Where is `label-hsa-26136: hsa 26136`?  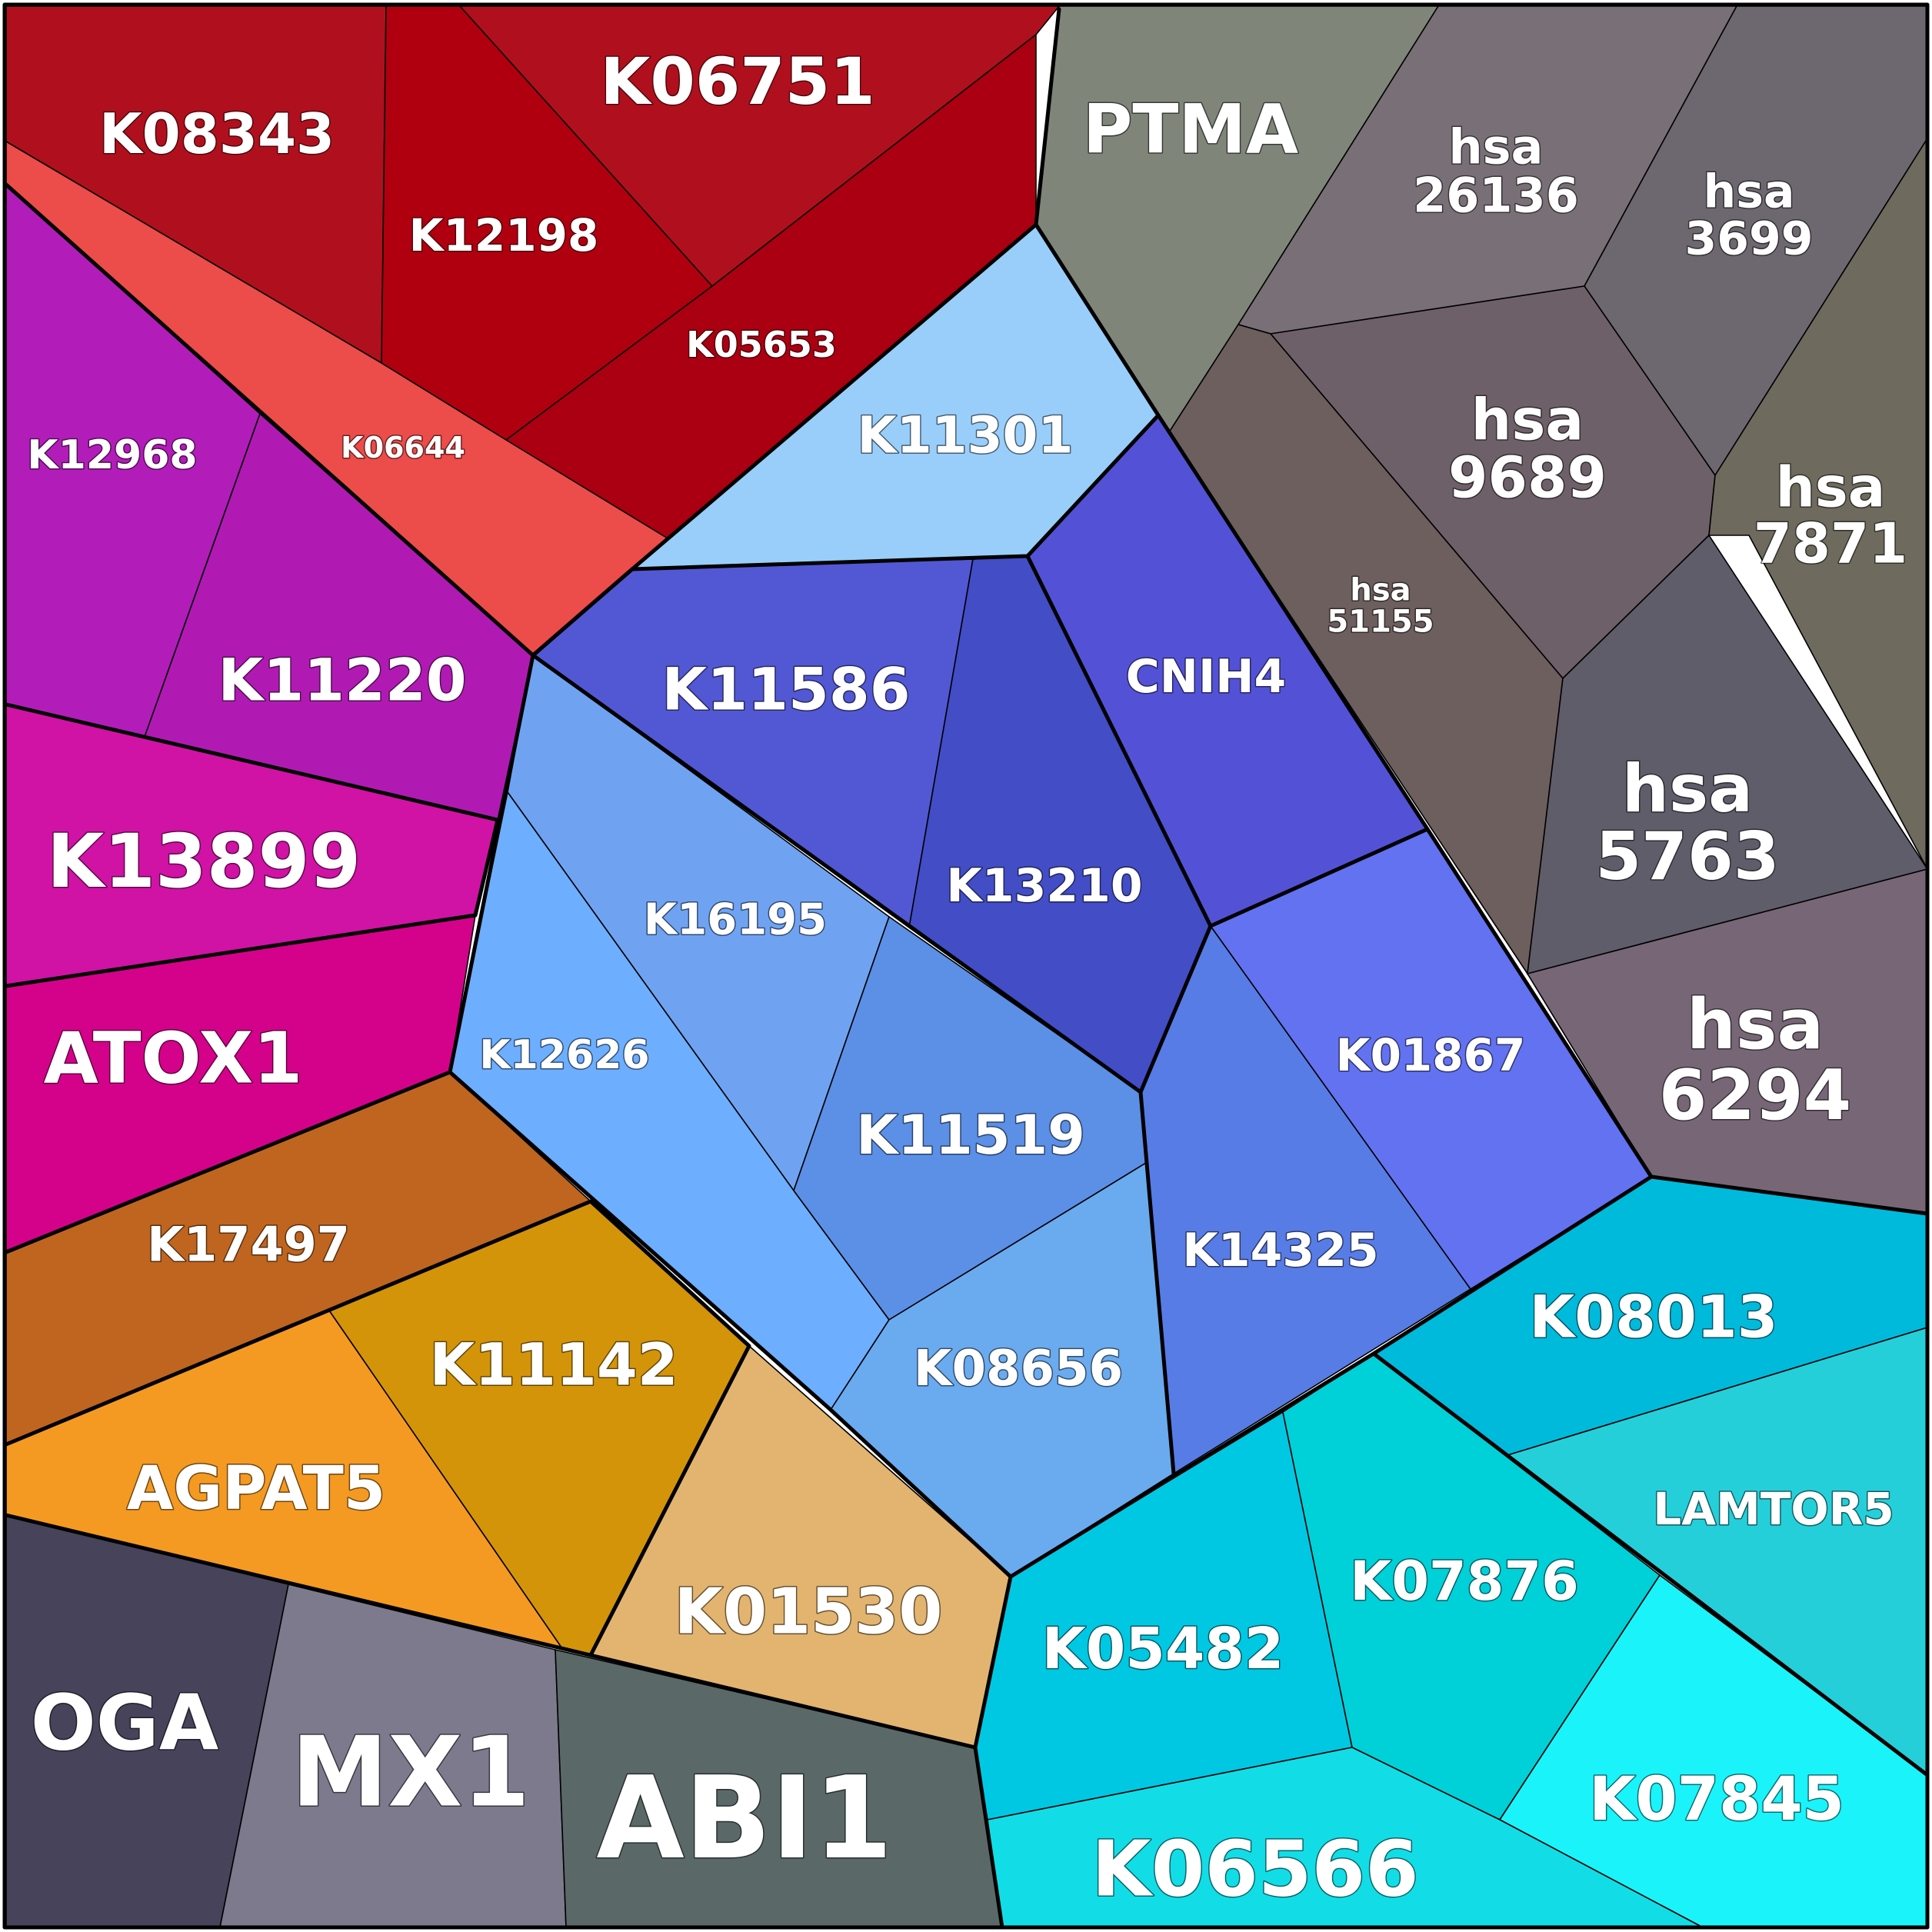
label-hsa-26136: hsa 26136 is located at coordinates (1496, 170).